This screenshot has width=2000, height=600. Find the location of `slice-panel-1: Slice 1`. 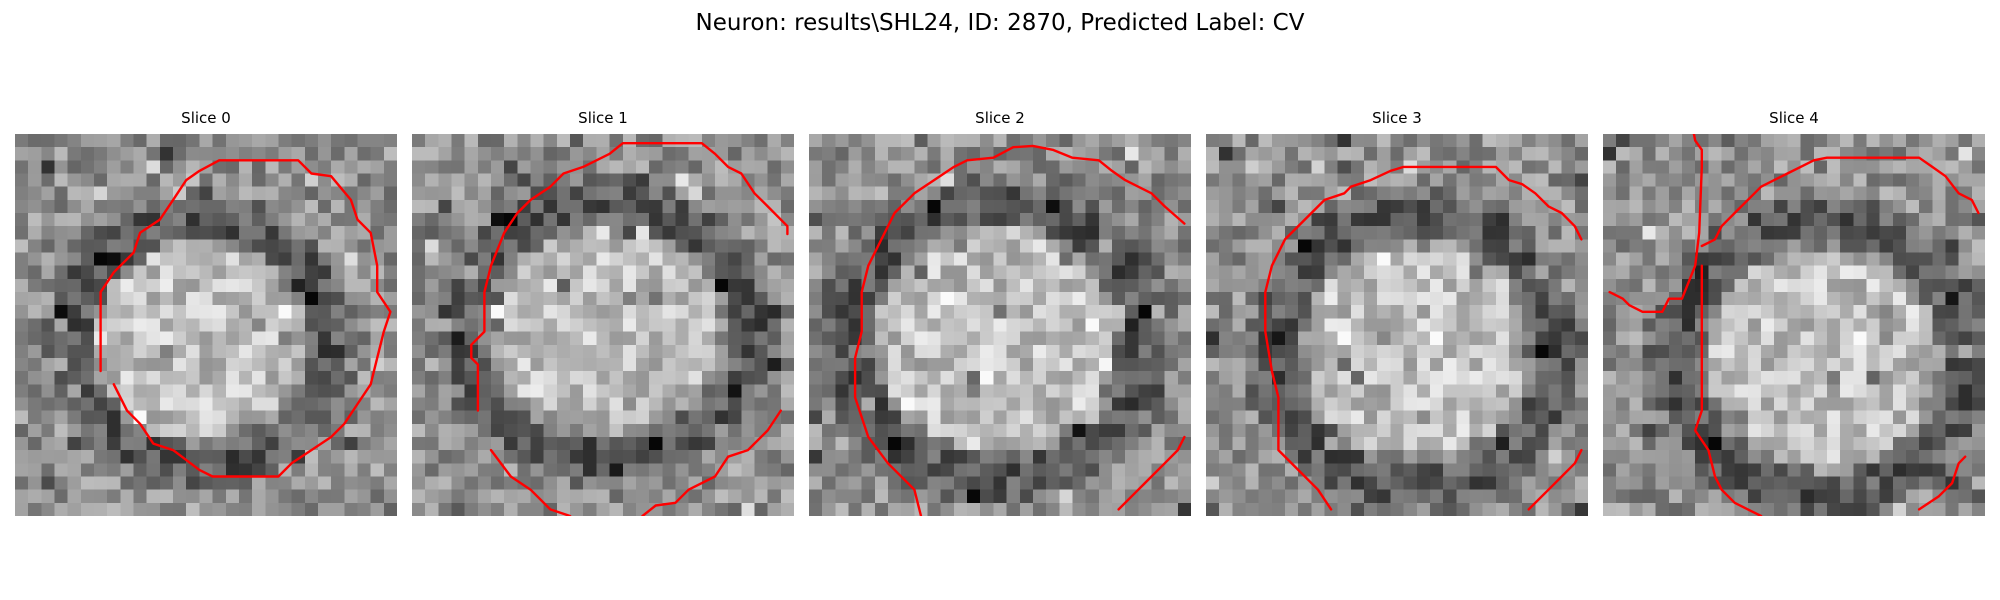

slice-panel-1: Slice 1 is located at coordinates (603, 314).